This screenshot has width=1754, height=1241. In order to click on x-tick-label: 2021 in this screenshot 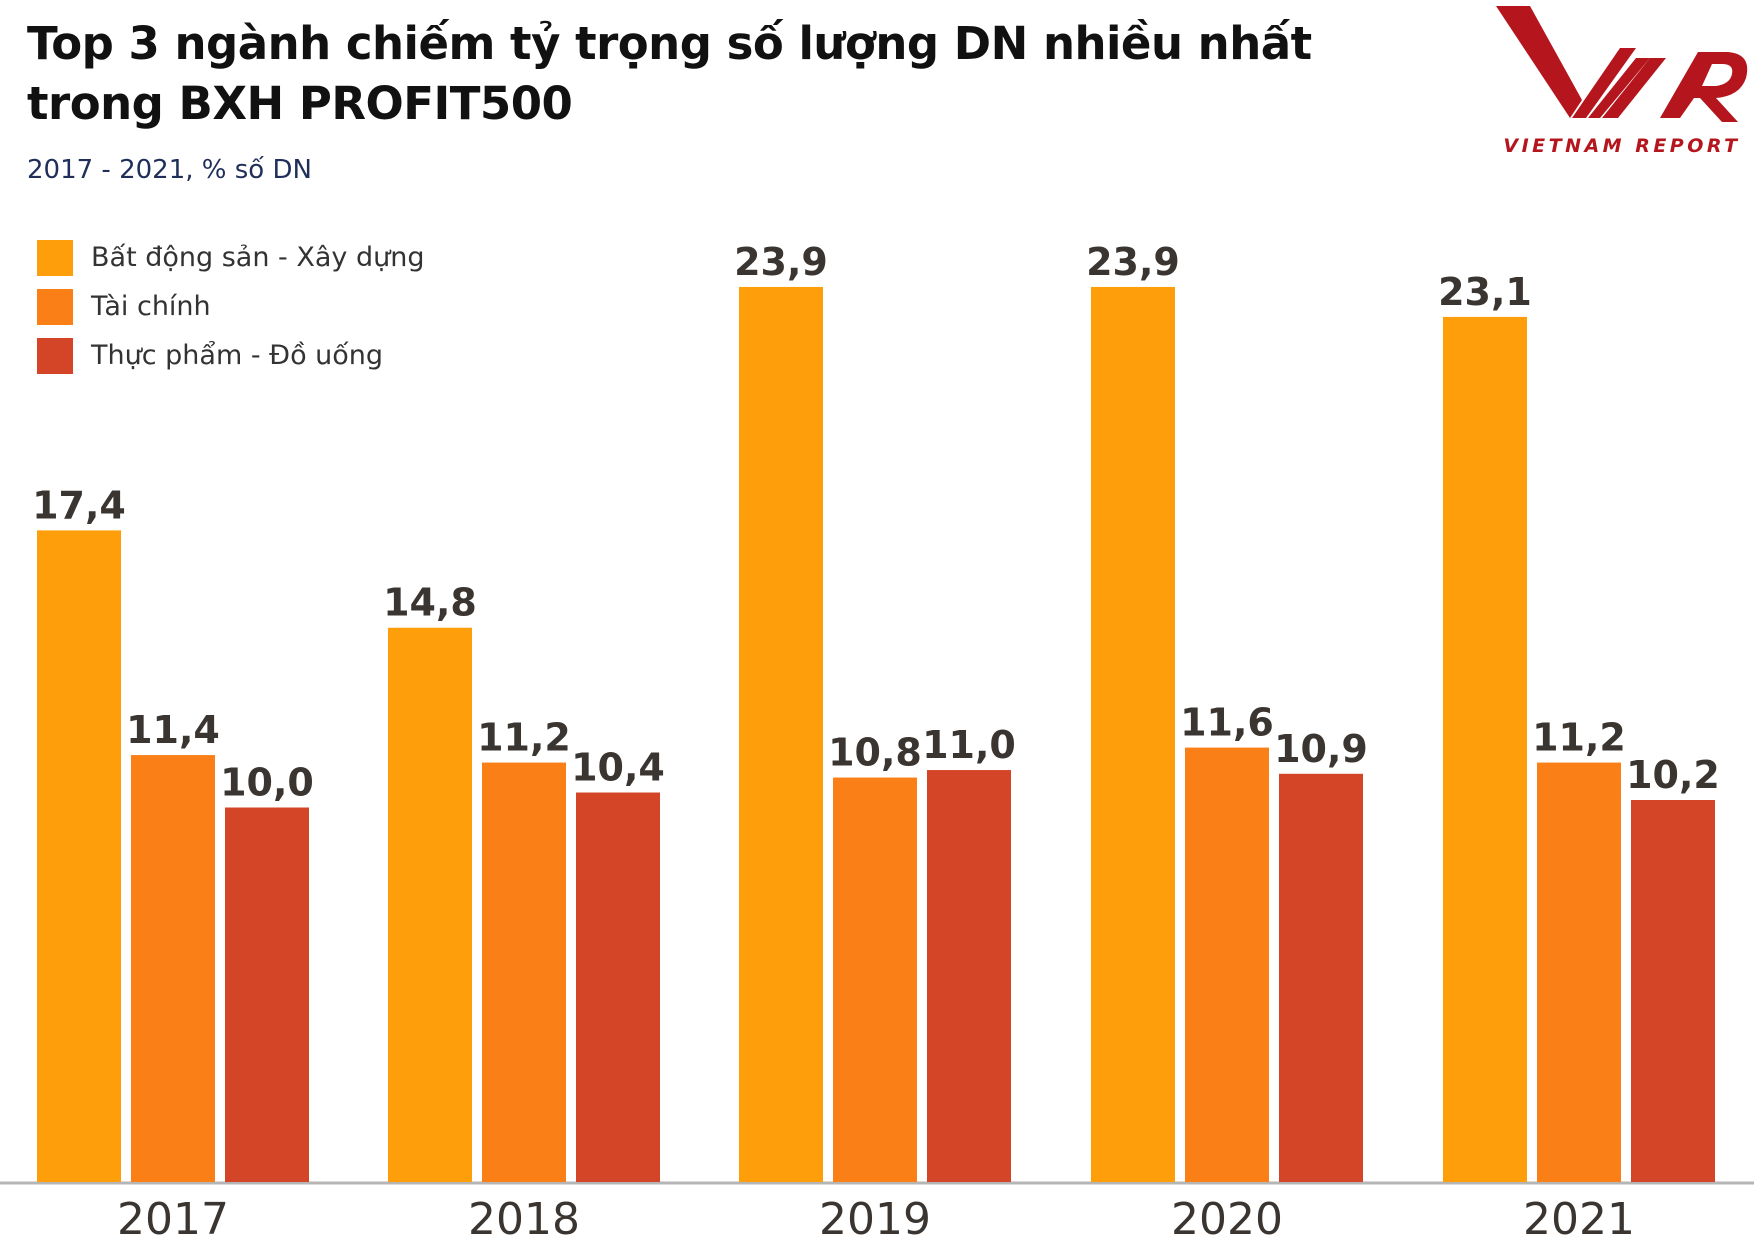, I will do `click(1579, 1217)`.